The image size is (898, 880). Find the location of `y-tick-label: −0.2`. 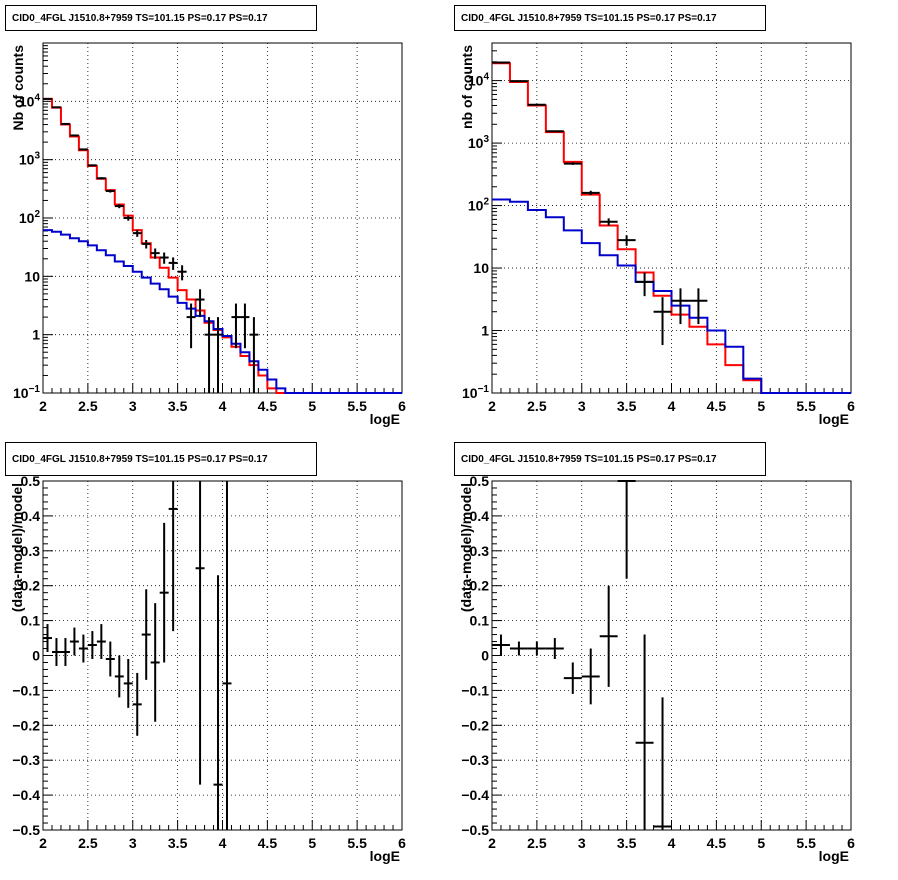

y-tick-label: −0.2 is located at coordinates (475, 725).